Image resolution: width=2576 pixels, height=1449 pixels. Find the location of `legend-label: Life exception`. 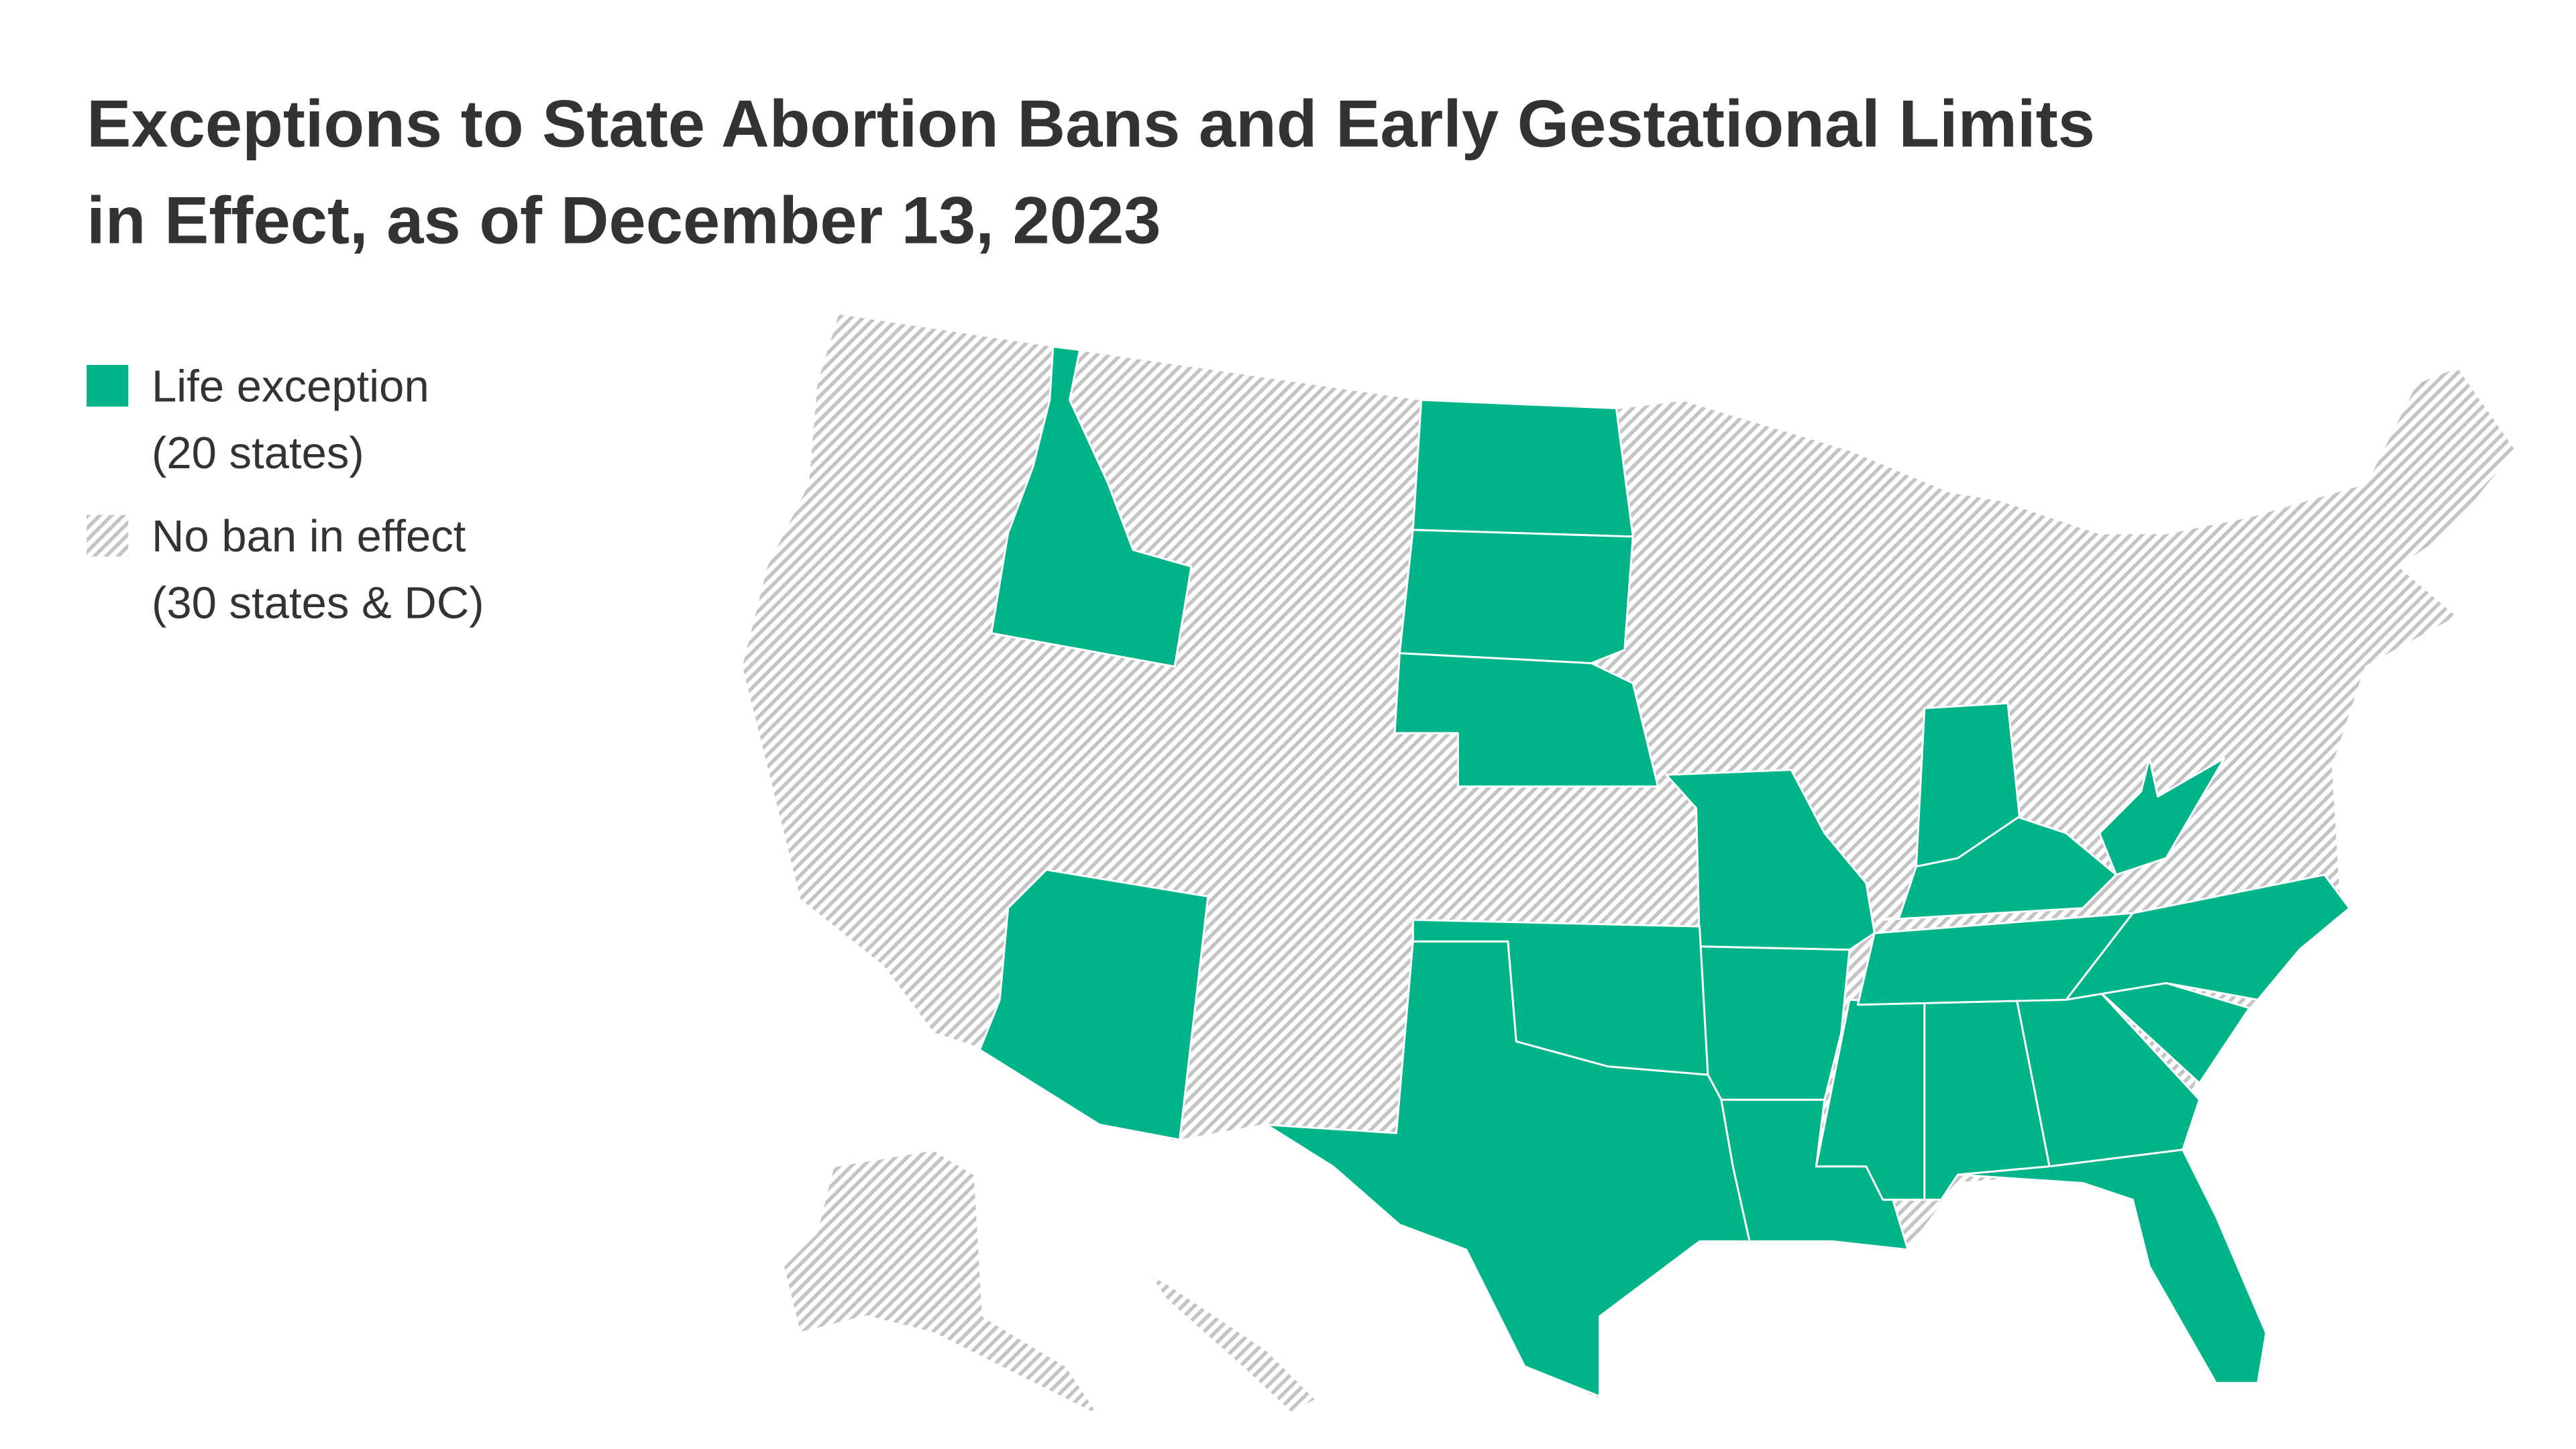

legend-label: Life exception is located at coordinates (290, 387).